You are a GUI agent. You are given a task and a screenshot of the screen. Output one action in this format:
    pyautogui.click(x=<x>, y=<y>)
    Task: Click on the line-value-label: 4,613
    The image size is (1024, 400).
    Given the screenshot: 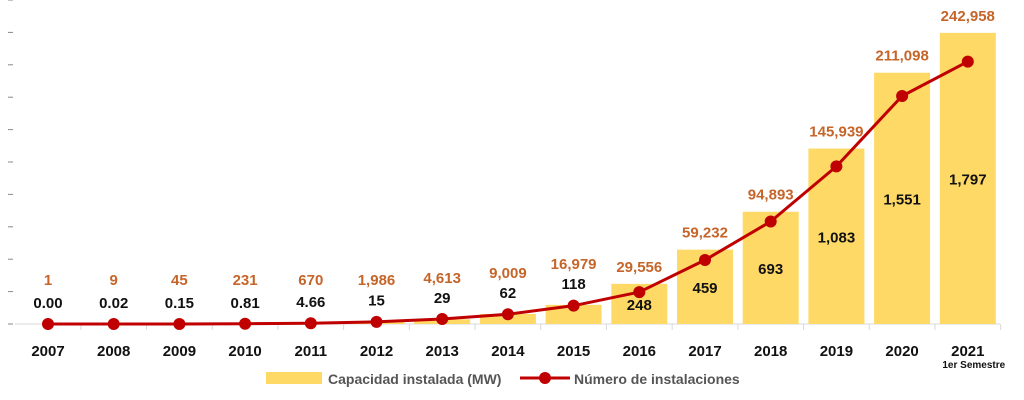 What is the action you would take?
    pyautogui.click(x=442, y=278)
    